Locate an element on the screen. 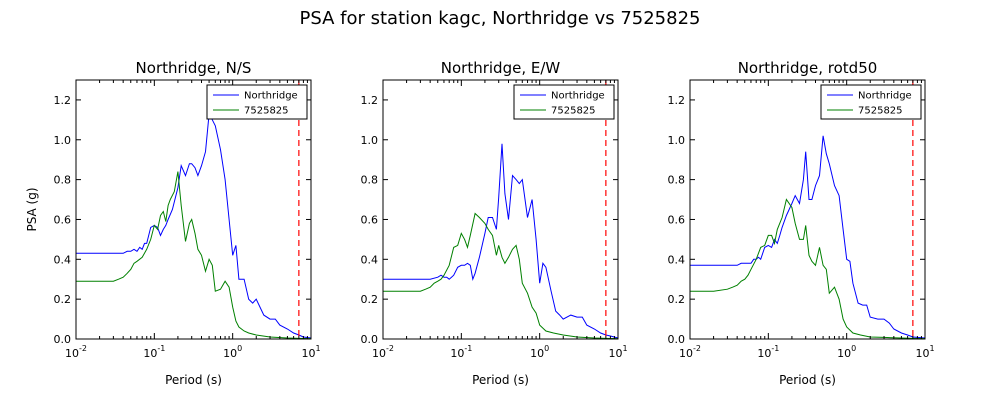 Image resolution: width=1000 pixels, height=400 pixels. subplot-title: Northridge, N/S is located at coordinates (194, 68).